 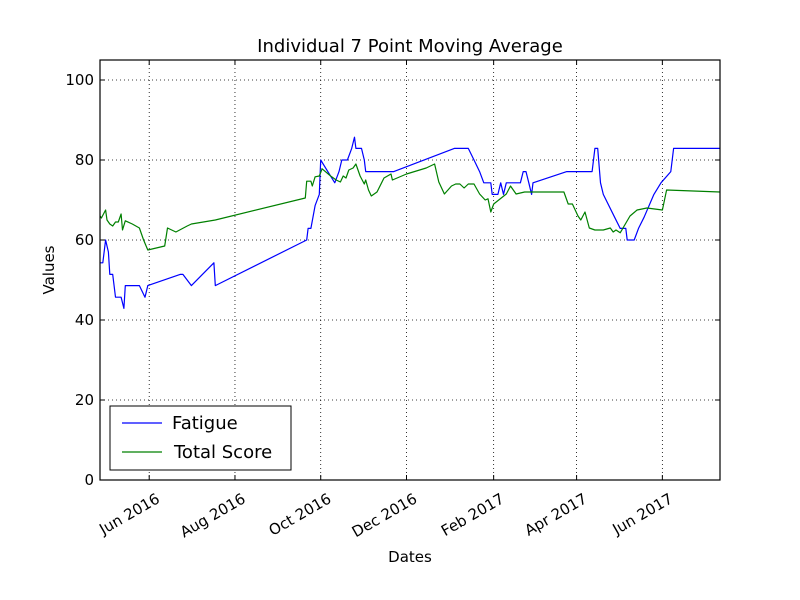 I want to click on series-line-total-score, so click(x=410, y=207).